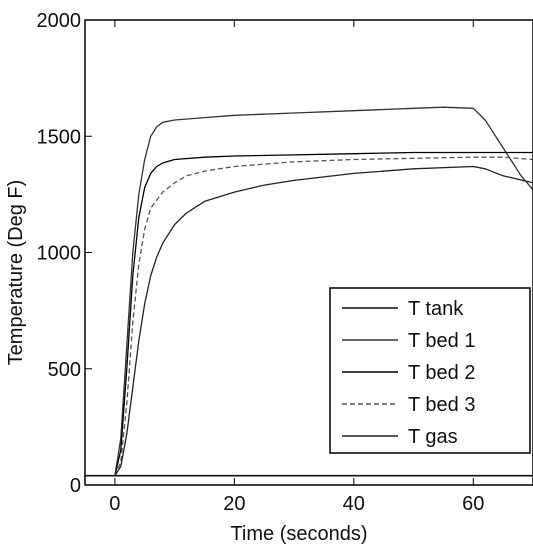 This screenshot has width=533, height=548. I want to click on x-tick-label: 0, so click(114, 504).